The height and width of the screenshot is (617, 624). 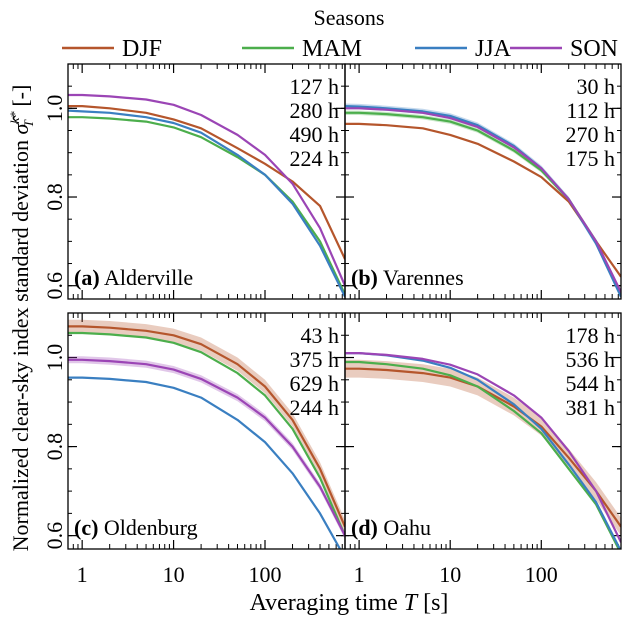 I want to click on x-axis-label: Averaging time T [s], so click(x=349, y=603).